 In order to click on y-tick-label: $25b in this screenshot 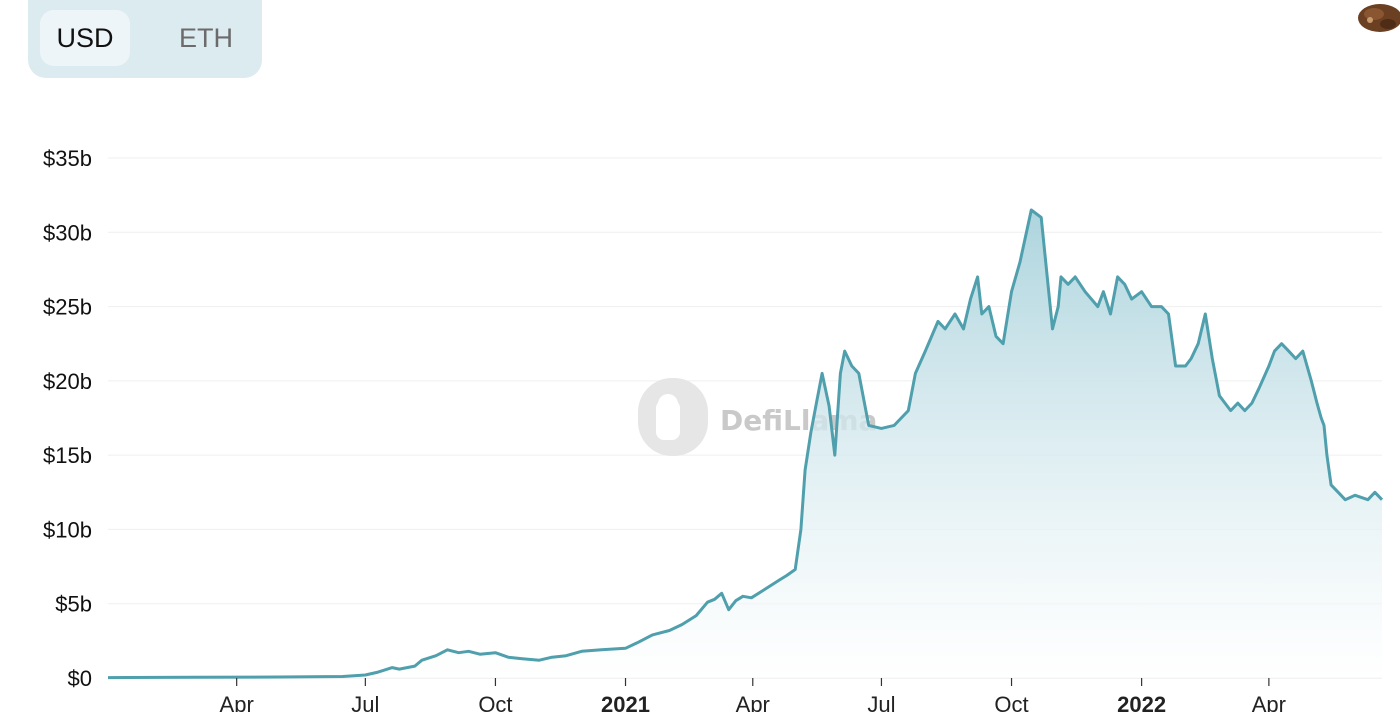, I will do `click(67, 307)`.